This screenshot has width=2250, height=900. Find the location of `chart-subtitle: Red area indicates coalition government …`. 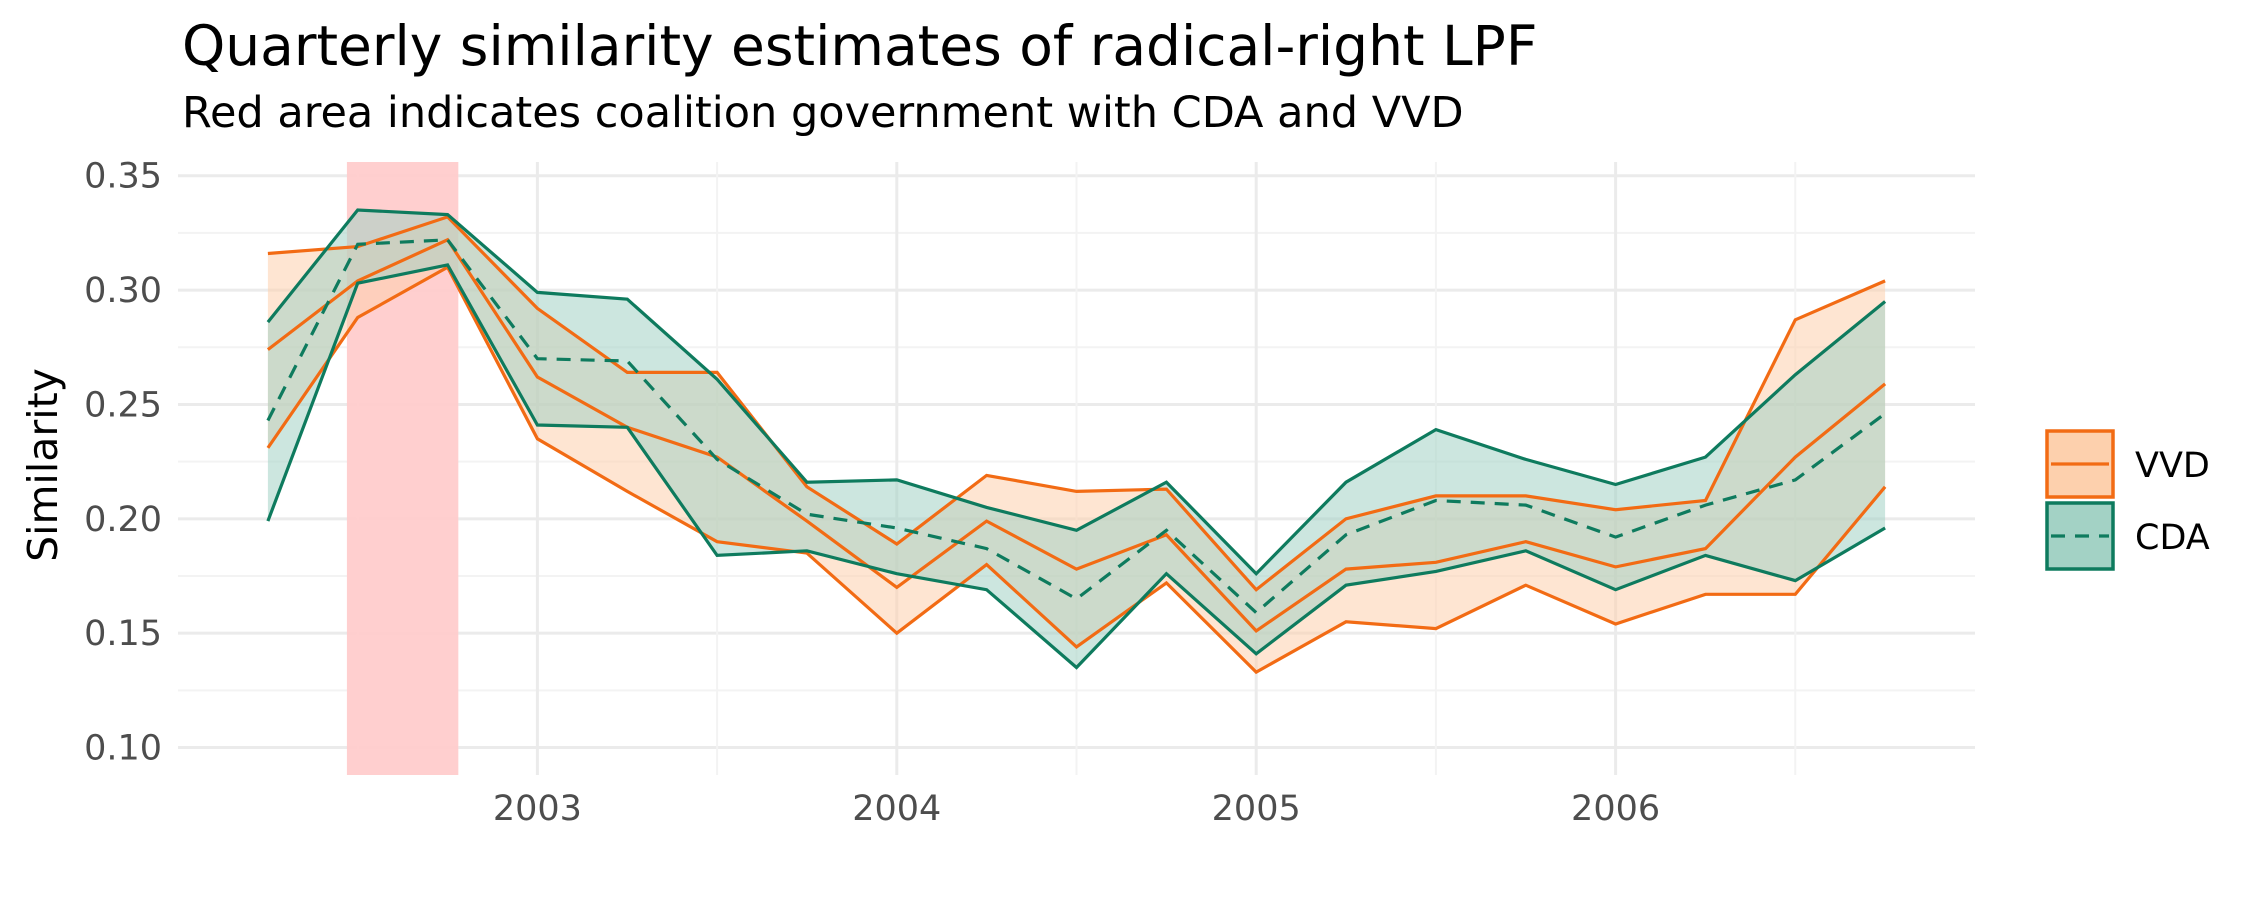

chart-subtitle: Red area indicates coalition government … is located at coordinates (823, 113).